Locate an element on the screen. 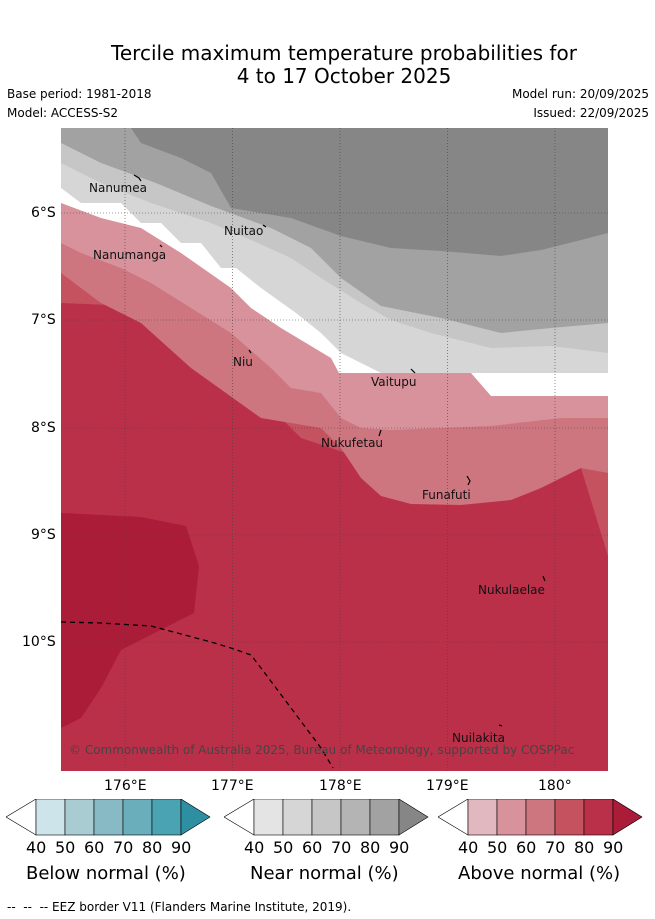  legend-near-value-80: 80 is located at coordinates (370, 847).